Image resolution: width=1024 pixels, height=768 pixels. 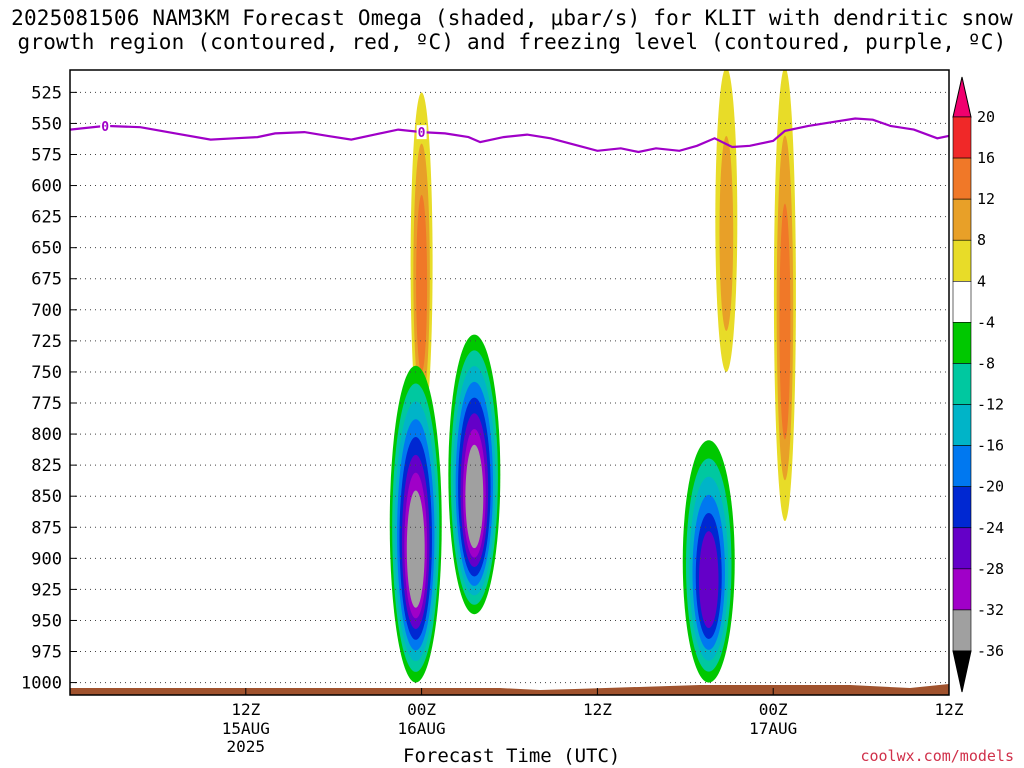 I want to click on colorbar-label: -20, so click(x=990, y=487).